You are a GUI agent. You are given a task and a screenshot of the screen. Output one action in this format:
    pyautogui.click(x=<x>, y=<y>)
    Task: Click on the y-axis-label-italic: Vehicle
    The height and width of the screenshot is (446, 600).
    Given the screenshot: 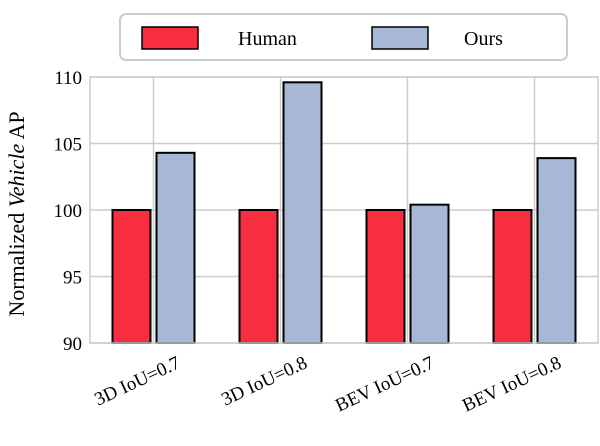 What is the action you would take?
    pyautogui.click(x=16, y=176)
    